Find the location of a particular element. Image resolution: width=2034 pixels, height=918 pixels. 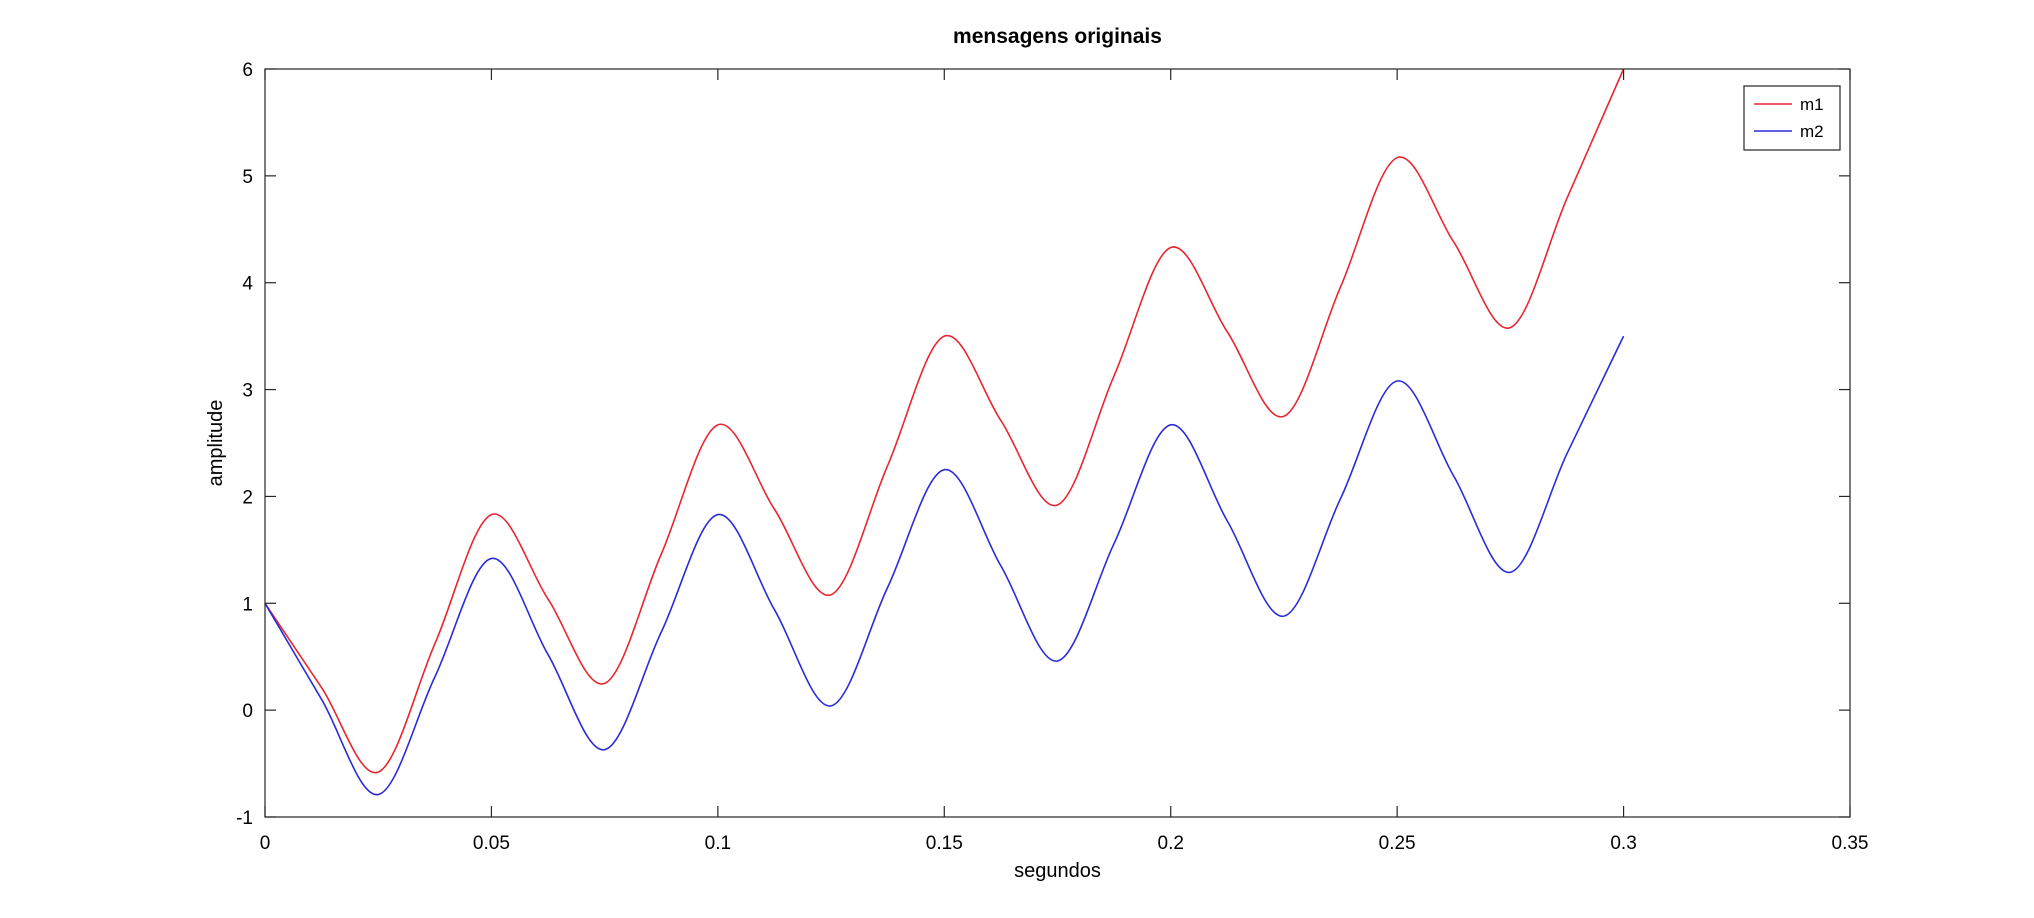

x-tick-label: 0 is located at coordinates (265, 843).